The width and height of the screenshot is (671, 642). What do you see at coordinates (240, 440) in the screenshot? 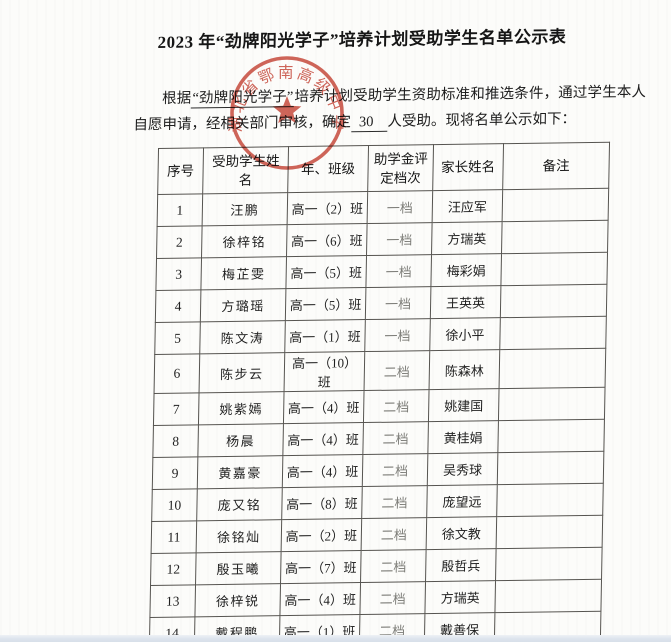
I see `cell-name: 杨晨` at bounding box center [240, 440].